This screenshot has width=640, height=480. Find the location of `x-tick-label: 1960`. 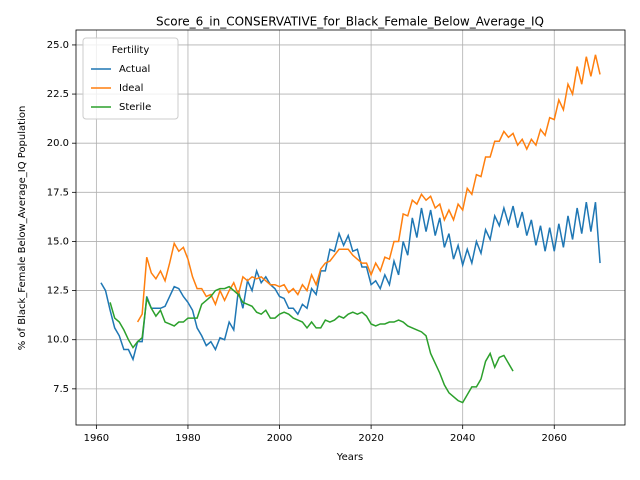

x-tick-label: 1960 is located at coordinates (96, 438).